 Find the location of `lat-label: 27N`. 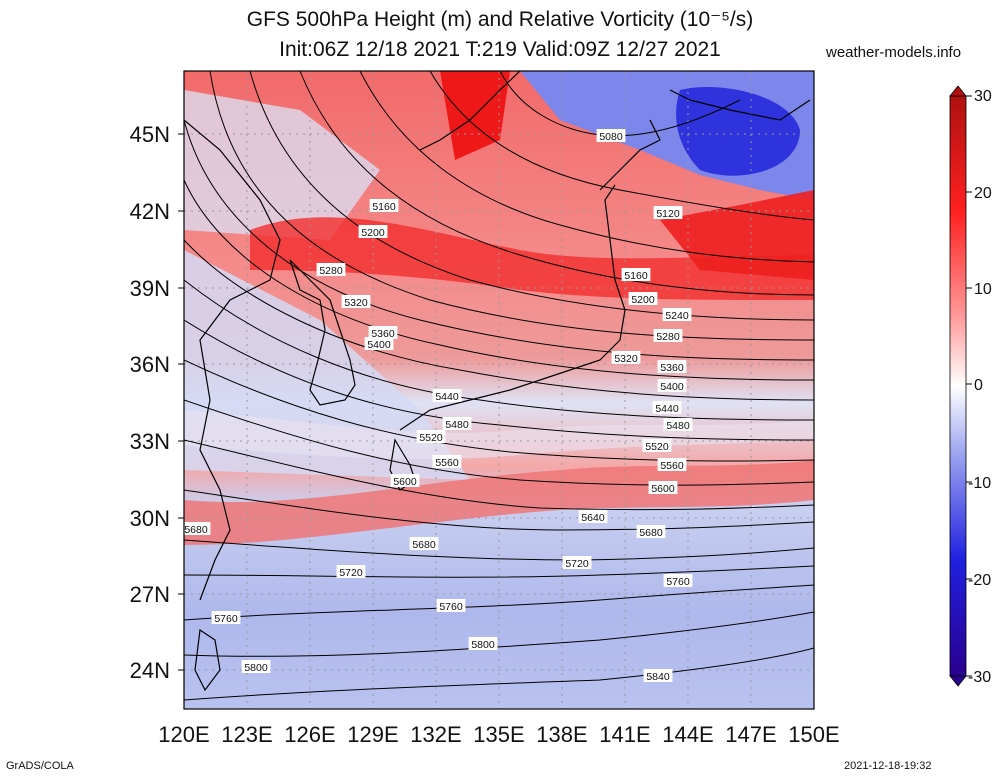

lat-label: 27N is located at coordinates (150, 594).